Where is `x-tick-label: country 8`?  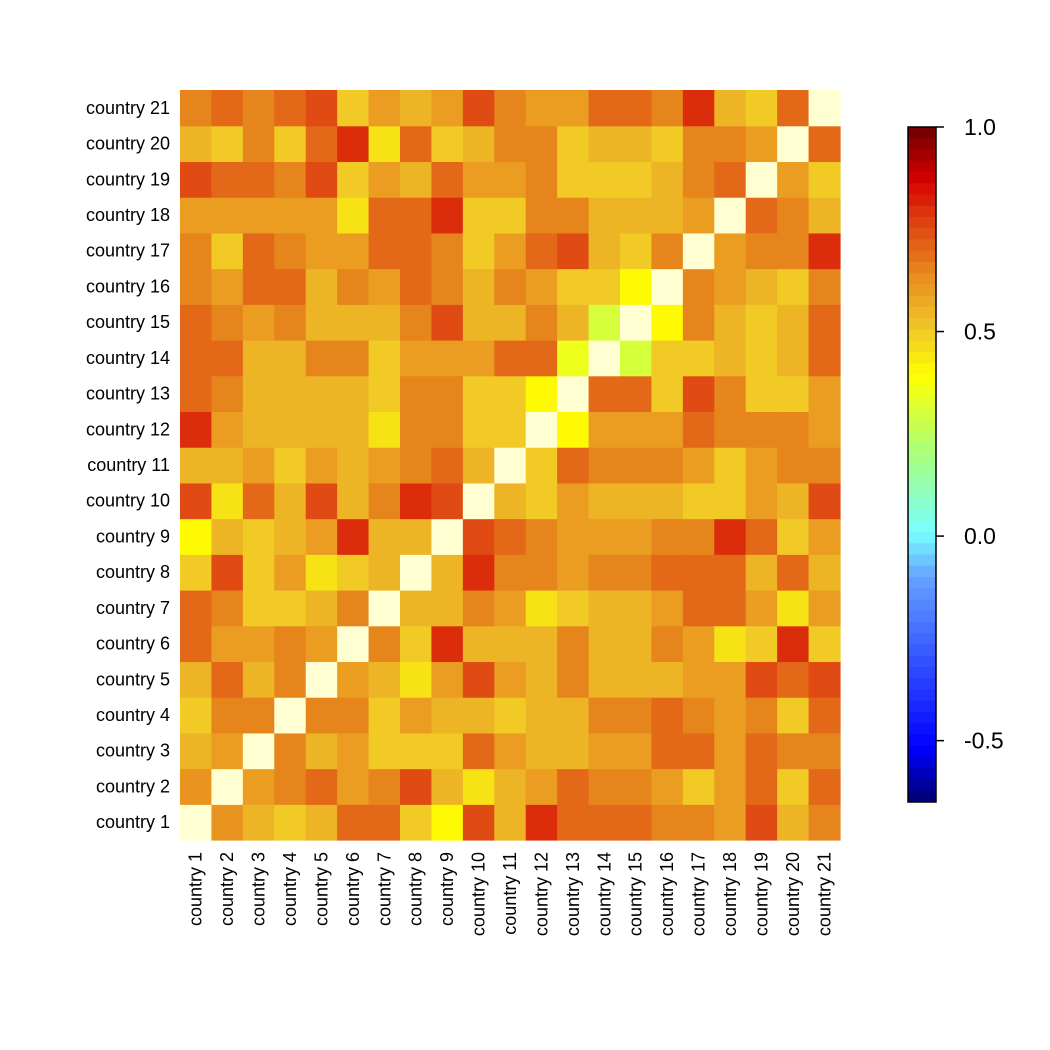 x-tick-label: country 8 is located at coordinates (416, 889).